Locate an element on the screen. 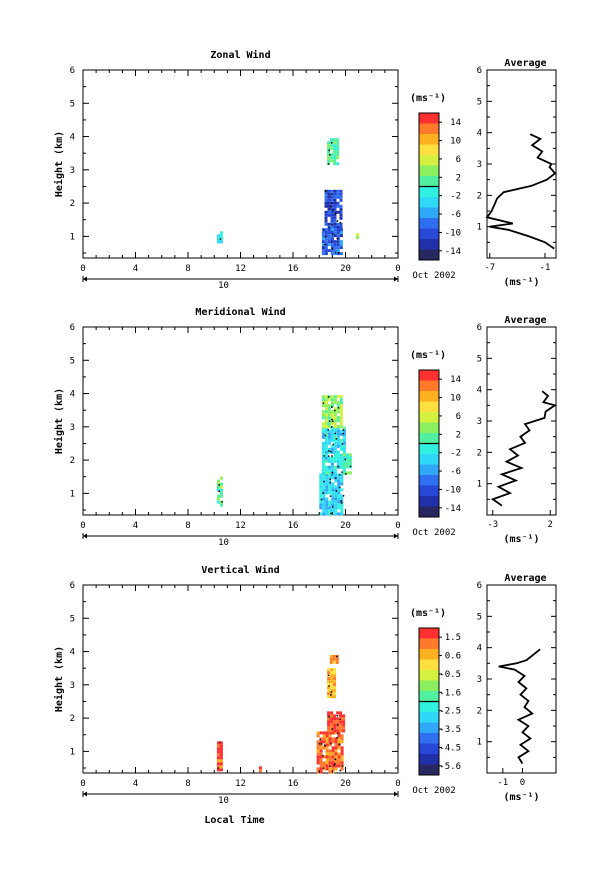 The height and width of the screenshot is (873, 610). x-tick-label: 0 is located at coordinates (397, 784).